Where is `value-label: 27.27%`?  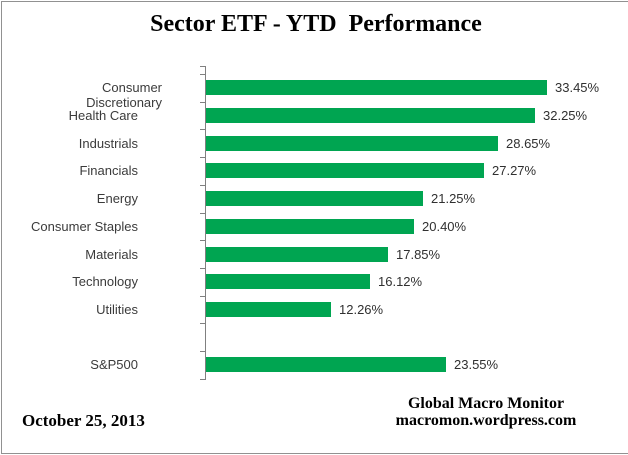
value-label: 27.27% is located at coordinates (514, 170).